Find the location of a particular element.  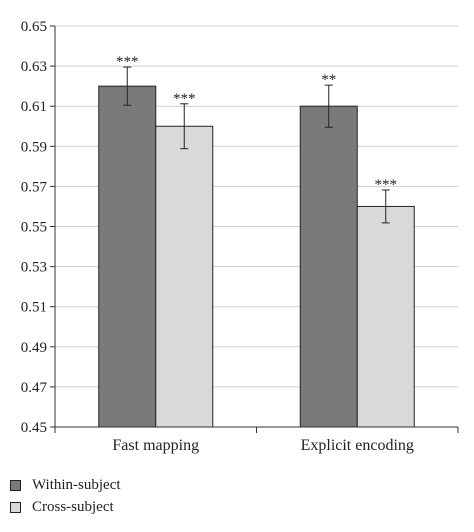

y-tick-label: 0.51 is located at coordinates (34, 308).